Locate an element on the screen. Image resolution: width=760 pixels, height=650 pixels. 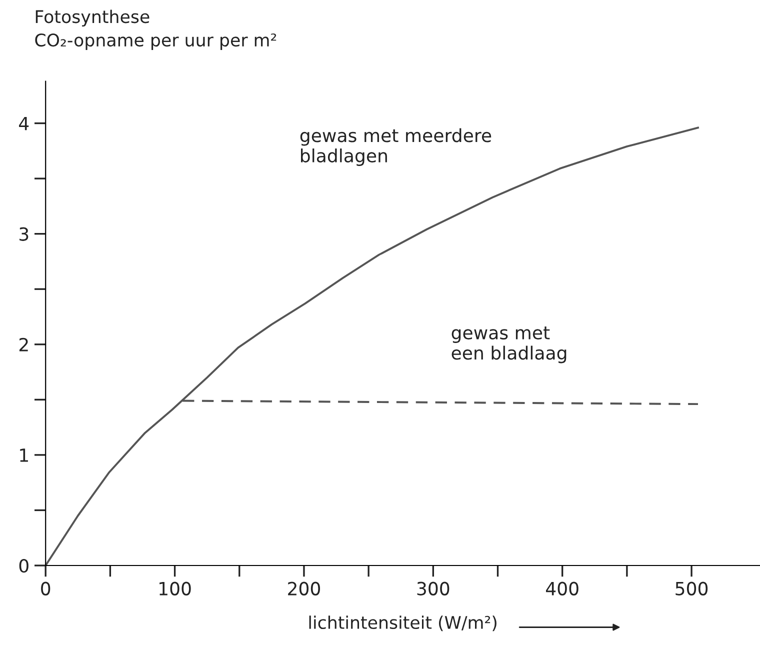
y-axis-title: Fotosynthese CO₂-opname per uur per m² is located at coordinates (155, 30).